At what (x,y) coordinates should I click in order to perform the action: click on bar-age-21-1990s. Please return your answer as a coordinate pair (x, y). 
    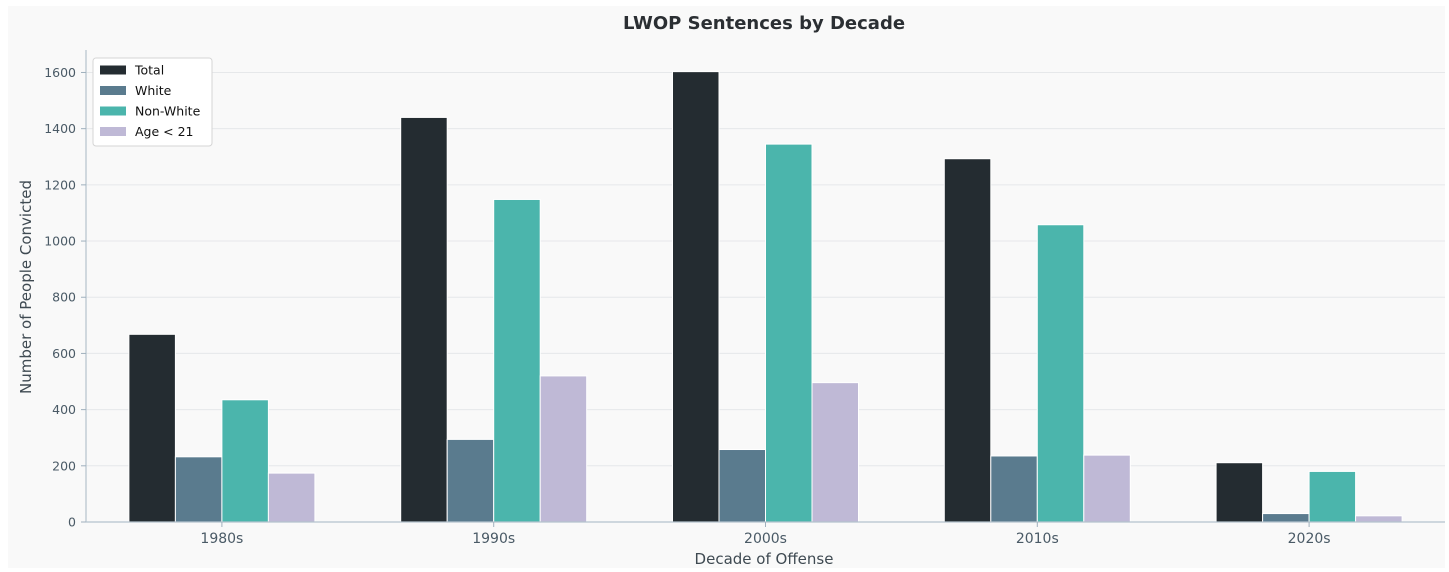
    Looking at the image, I should click on (563, 449).